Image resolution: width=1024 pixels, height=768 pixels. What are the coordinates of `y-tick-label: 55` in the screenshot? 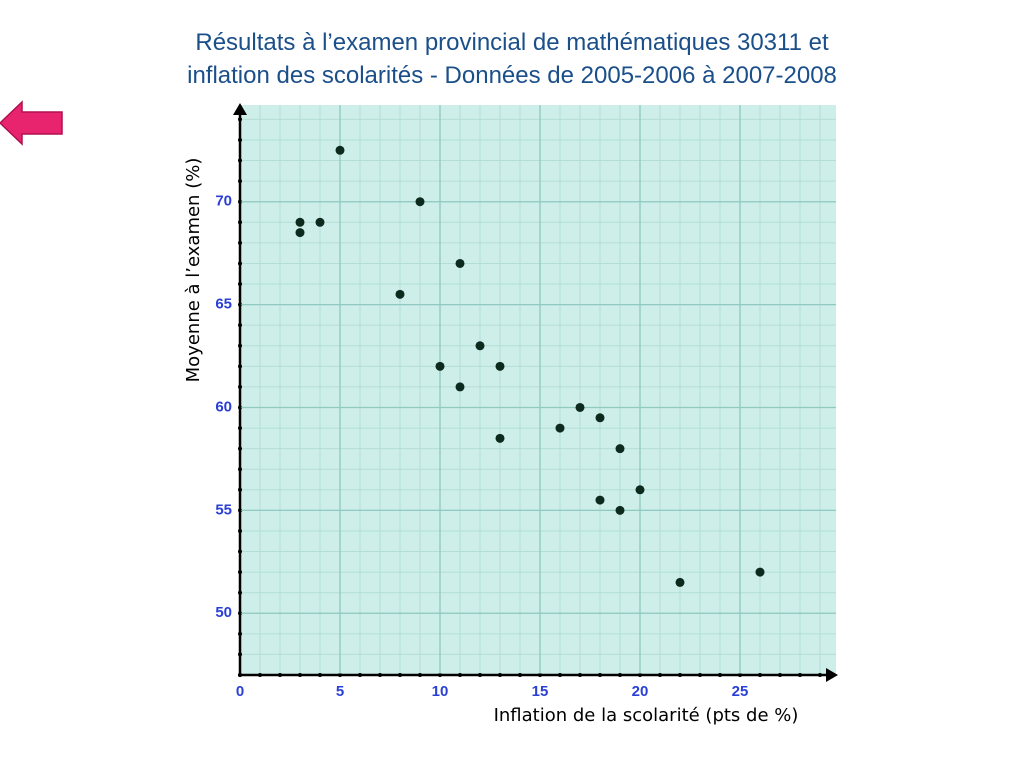 It's located at (223, 509).